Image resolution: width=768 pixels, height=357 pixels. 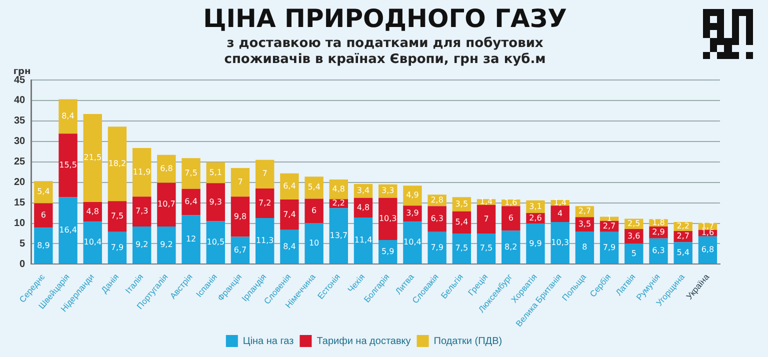 I want to click on data-label: 21,5, so click(x=93, y=157).